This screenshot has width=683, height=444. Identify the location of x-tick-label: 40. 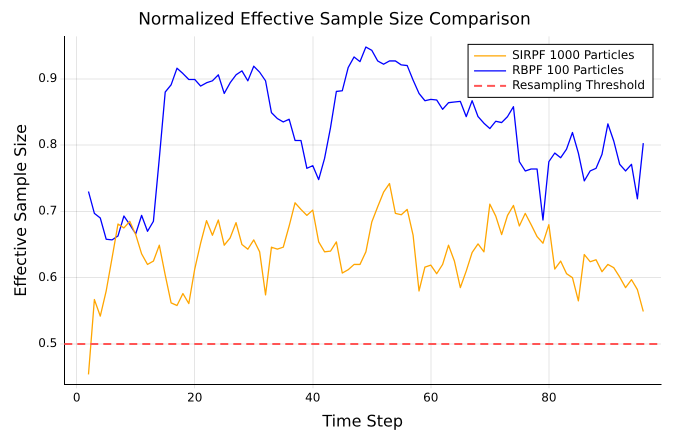
(312, 397).